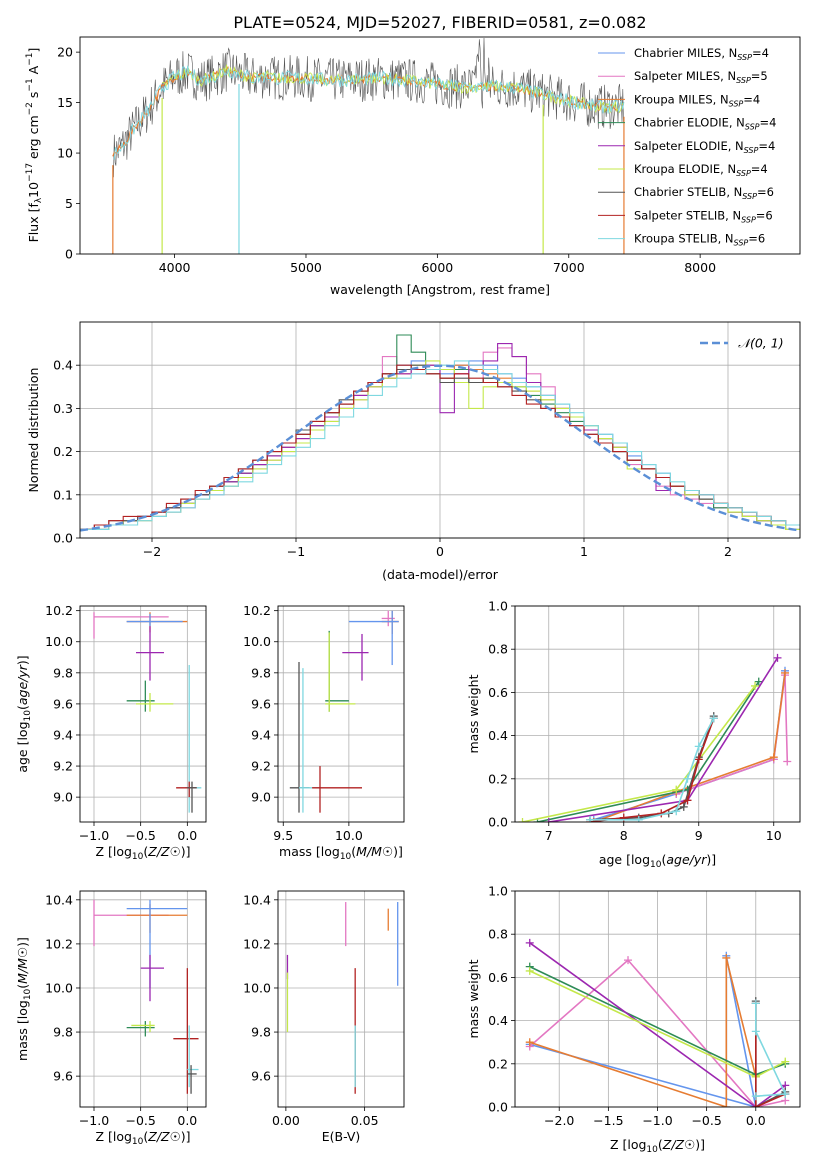  What do you see at coordinates (286, 1120) in the screenshot?
I see `x-tick-label: 0.00` at bounding box center [286, 1120].